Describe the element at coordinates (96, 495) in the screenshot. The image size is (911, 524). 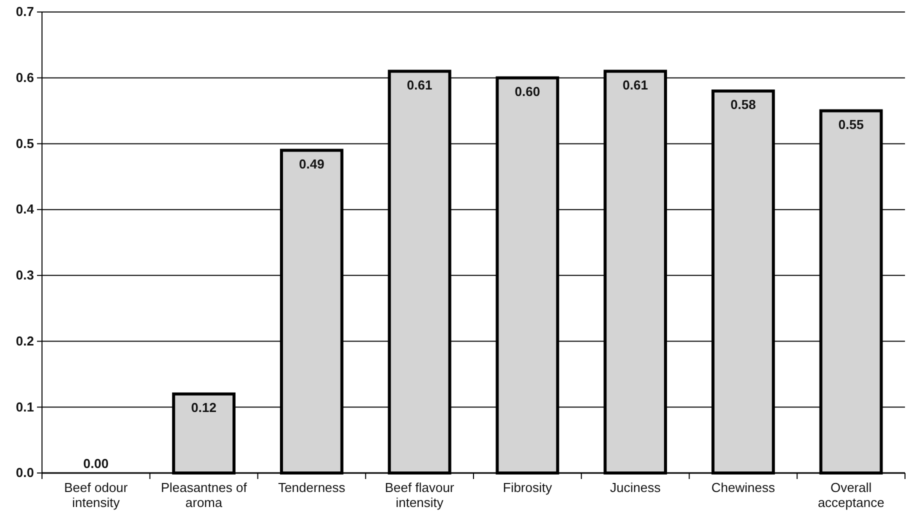
I see `x-tick-label: Beef odour intensity` at that location.